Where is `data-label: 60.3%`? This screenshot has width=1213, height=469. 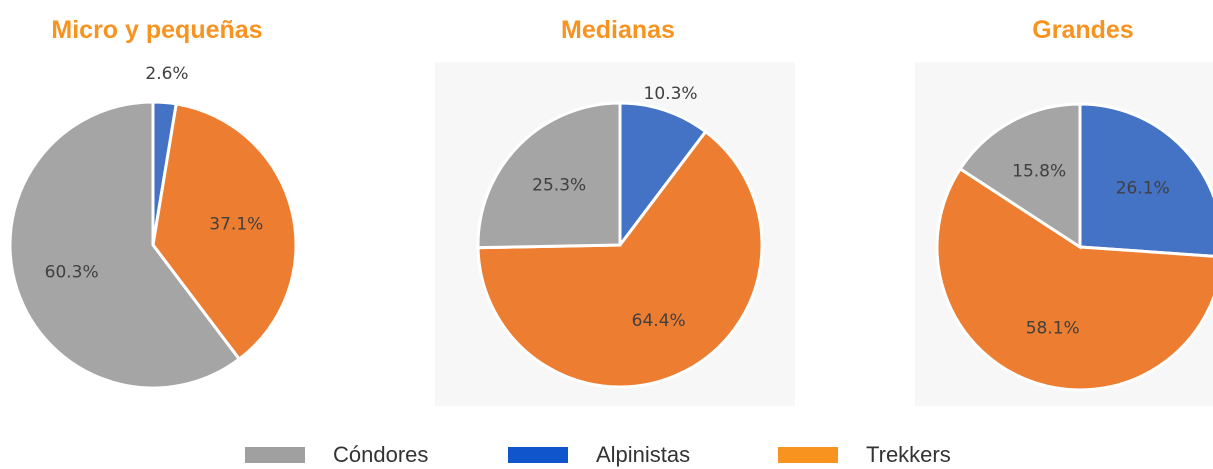 data-label: 60.3% is located at coordinates (72, 272).